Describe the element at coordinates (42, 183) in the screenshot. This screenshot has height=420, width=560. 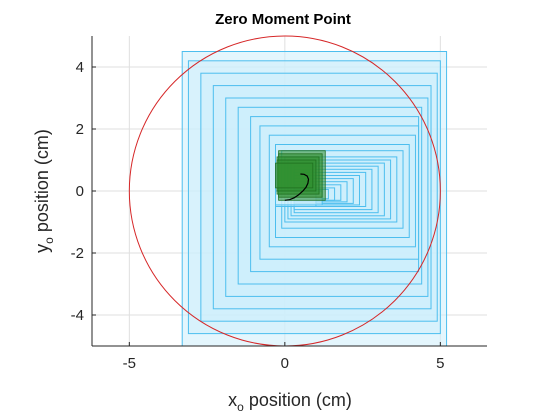
I see `y-axis-label-rest: position (cm)` at that location.